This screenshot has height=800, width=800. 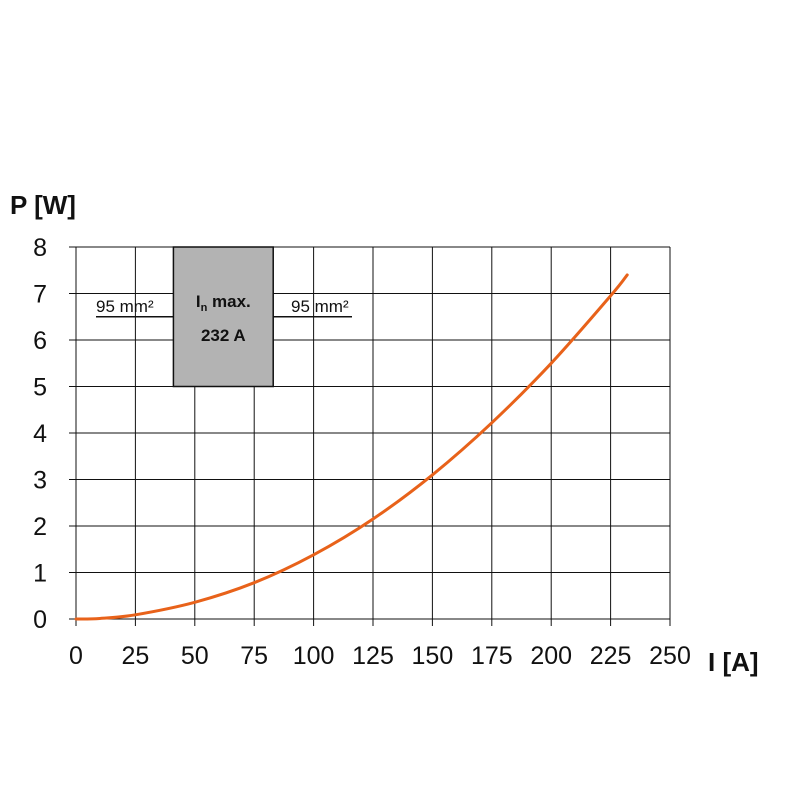 I want to click on x-tick-label: 100, so click(x=314, y=656).